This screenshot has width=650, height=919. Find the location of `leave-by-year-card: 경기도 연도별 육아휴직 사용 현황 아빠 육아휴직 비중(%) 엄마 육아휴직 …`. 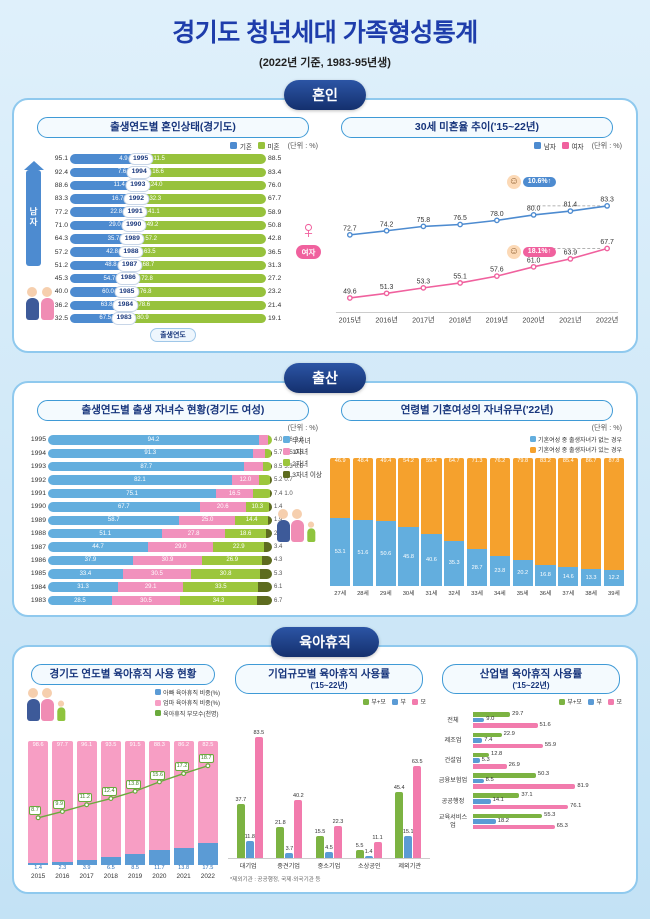

leave-by-year-card: 경기도 연도별 육아휴직 사용 현황 아빠 육아휴직 비중(%) 엄마 육아휴직 … is located at coordinates (123, 773).